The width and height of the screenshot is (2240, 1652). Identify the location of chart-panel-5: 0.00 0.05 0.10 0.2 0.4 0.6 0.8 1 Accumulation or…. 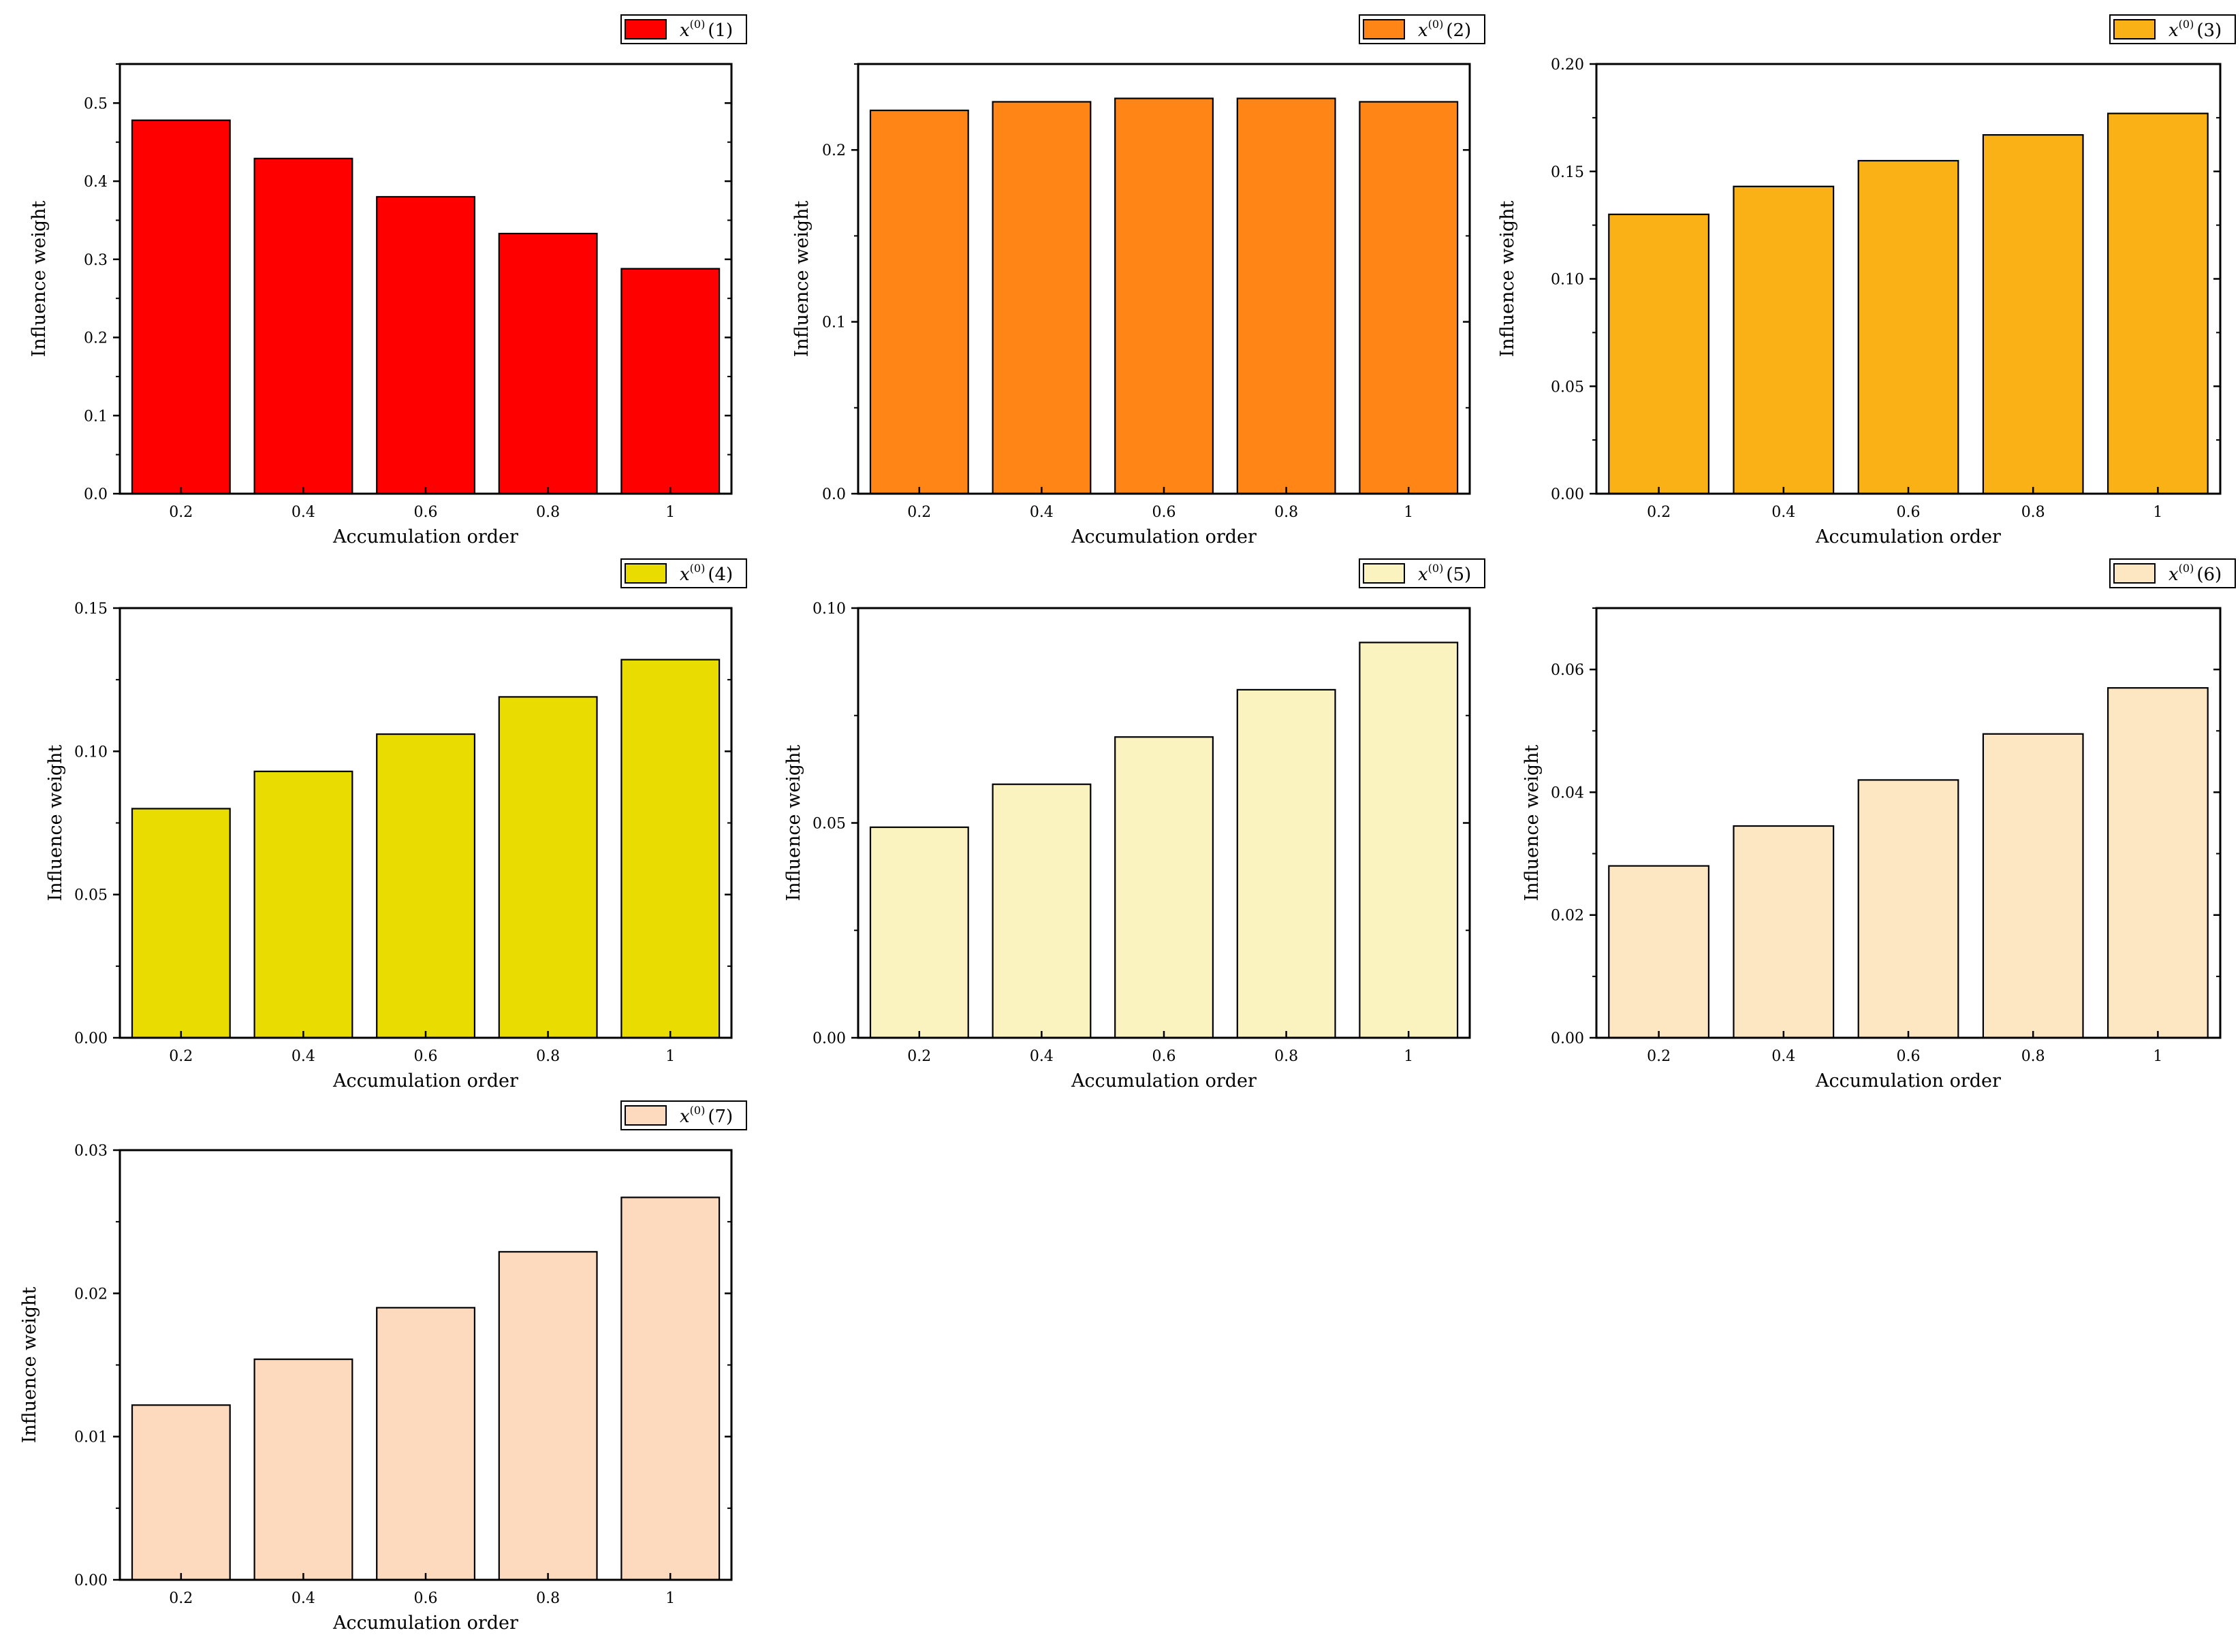
(1134, 825).